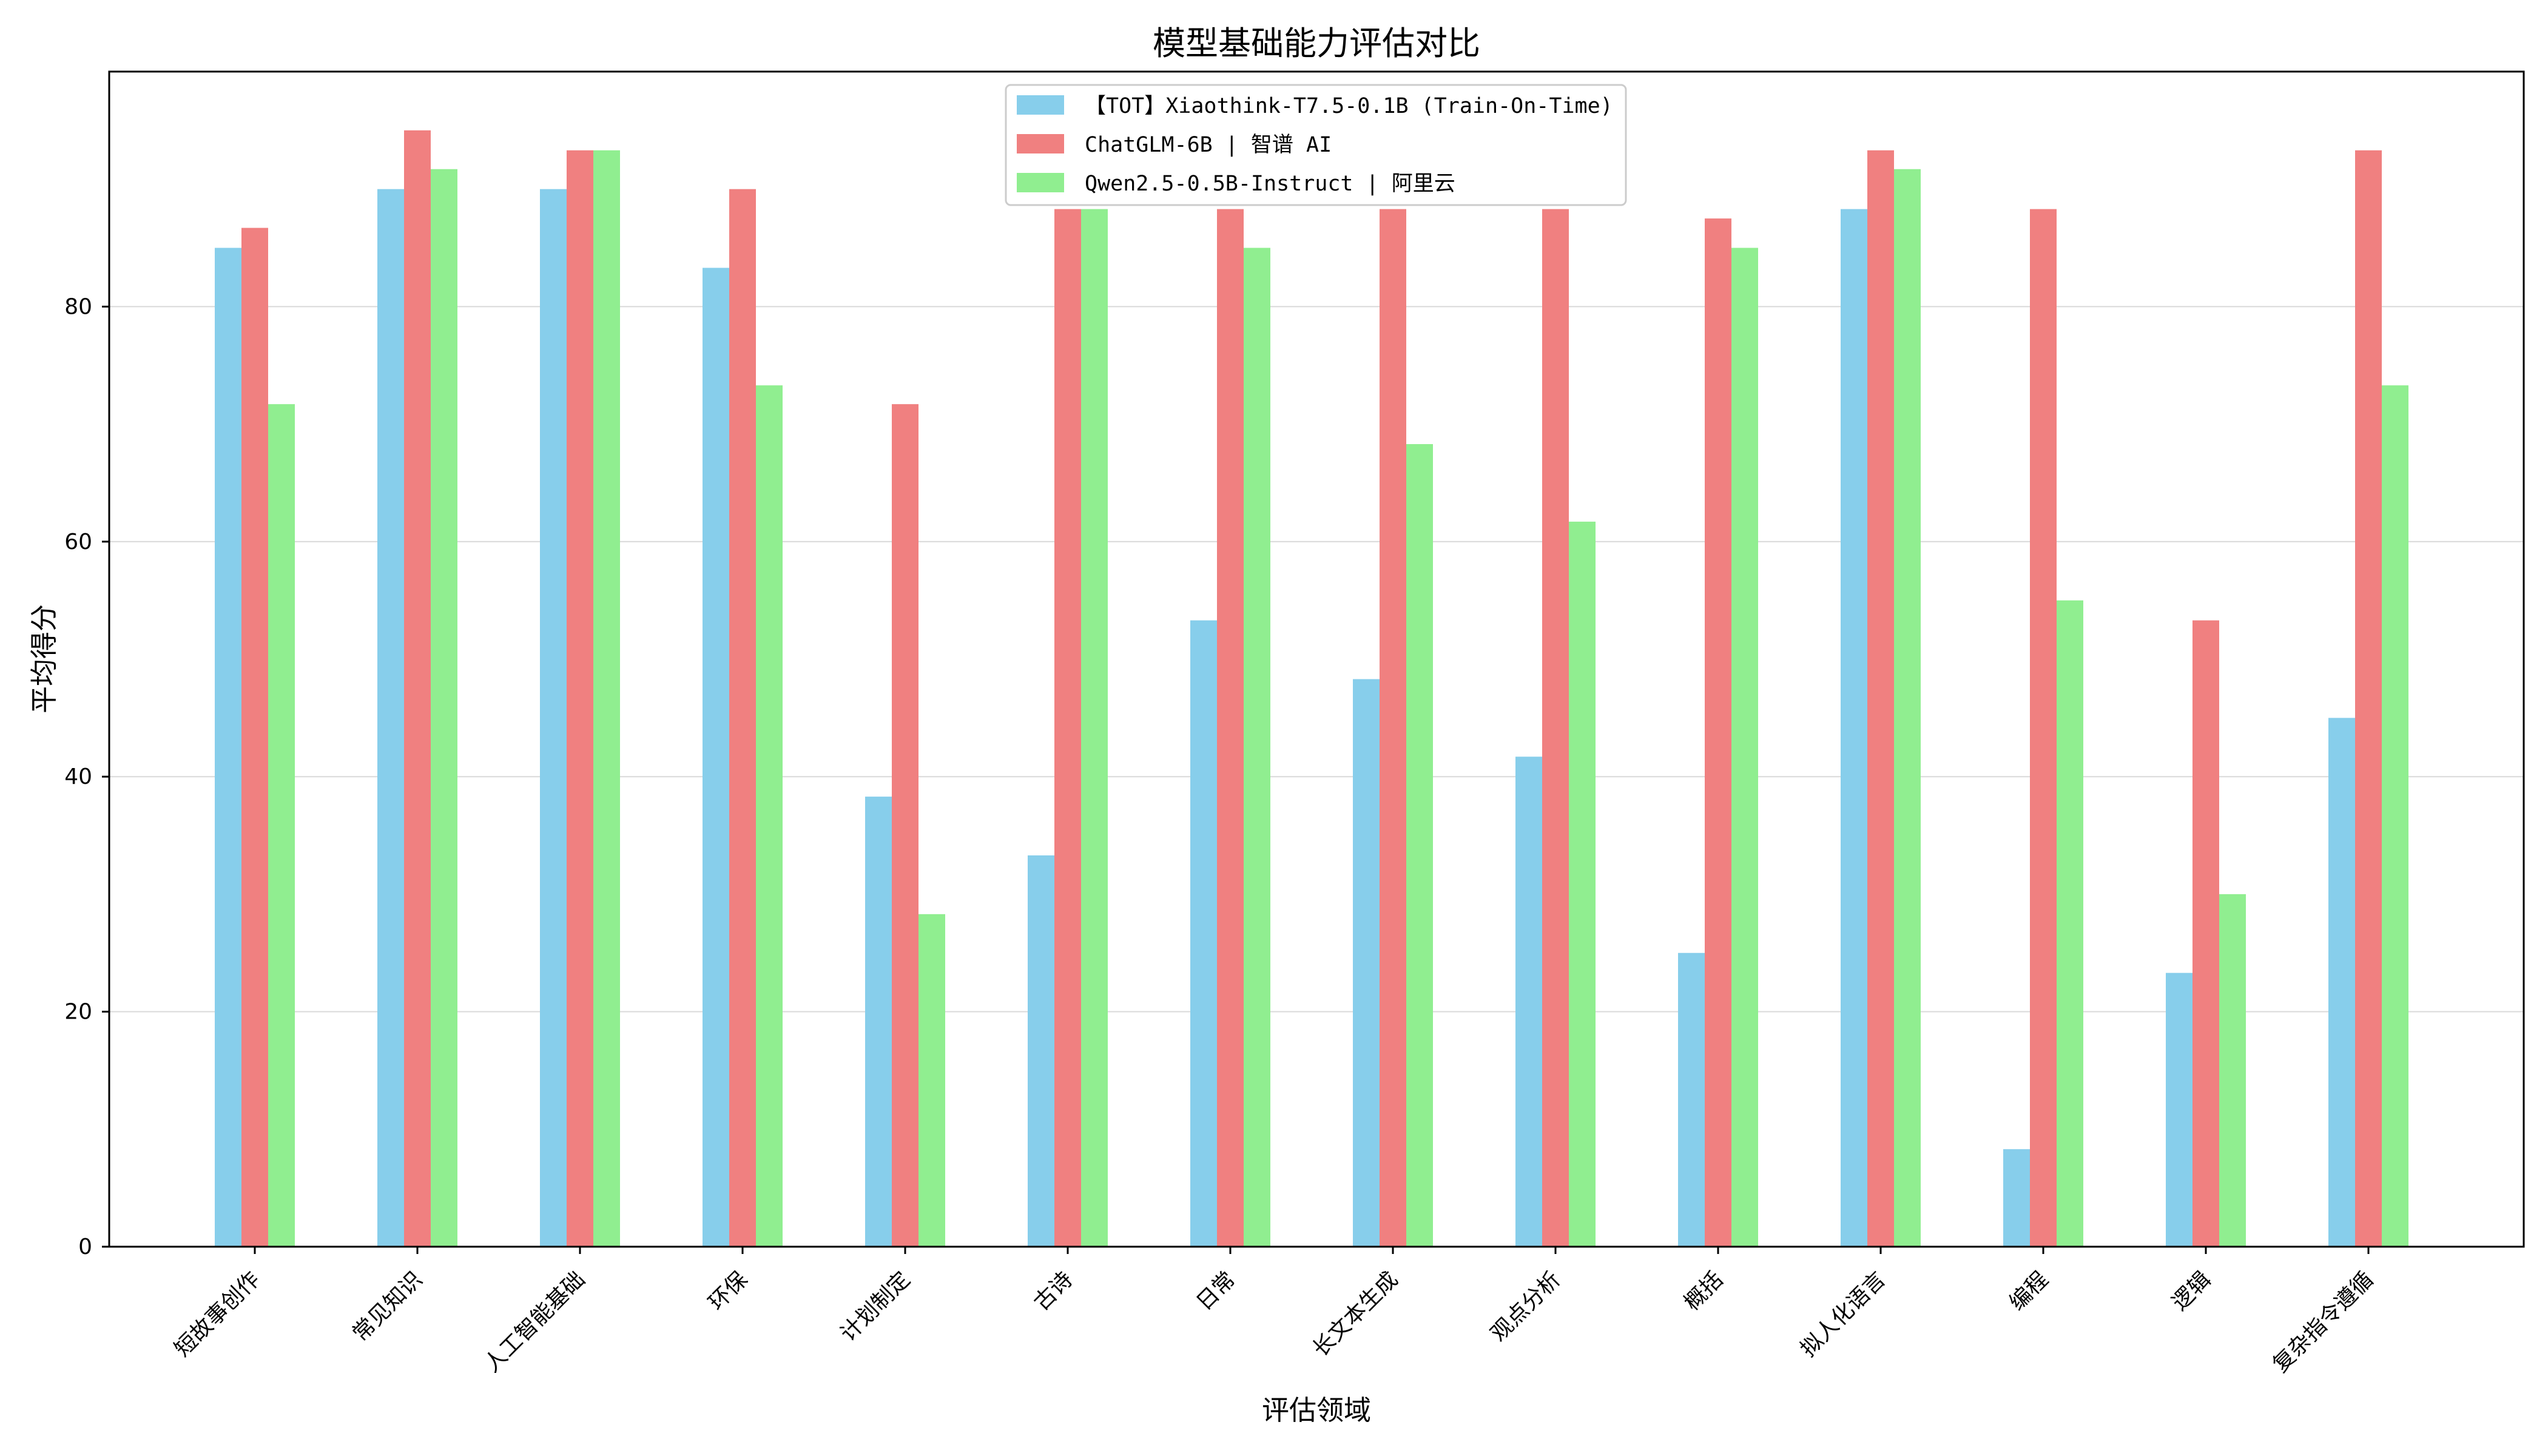 The width and height of the screenshot is (2548, 1456). I want to click on legend-box, so click(1316, 145).